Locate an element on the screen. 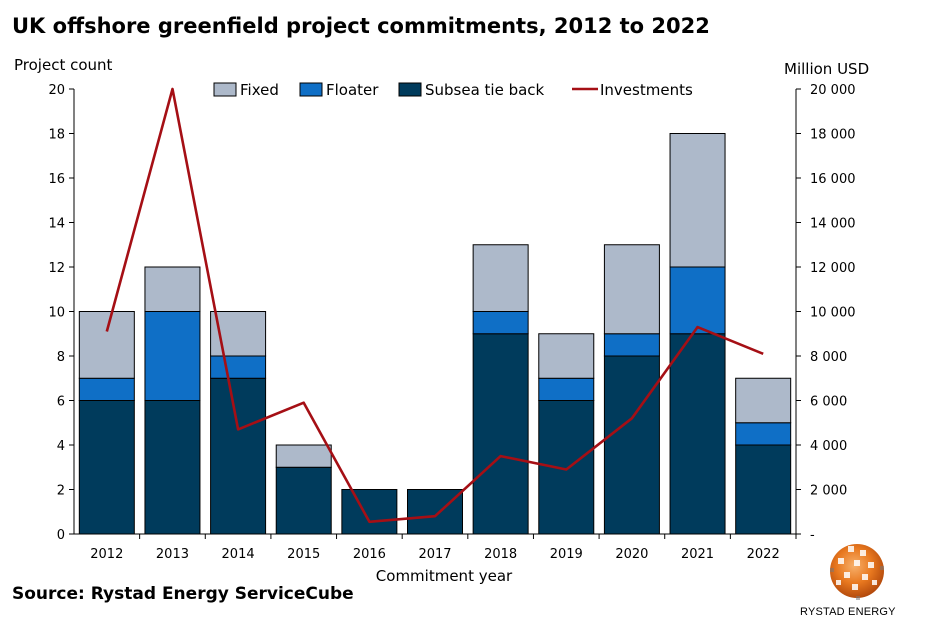 The image size is (936, 625). legend: Fixed Floater Subsea tie back Investments is located at coordinates (453, 90).